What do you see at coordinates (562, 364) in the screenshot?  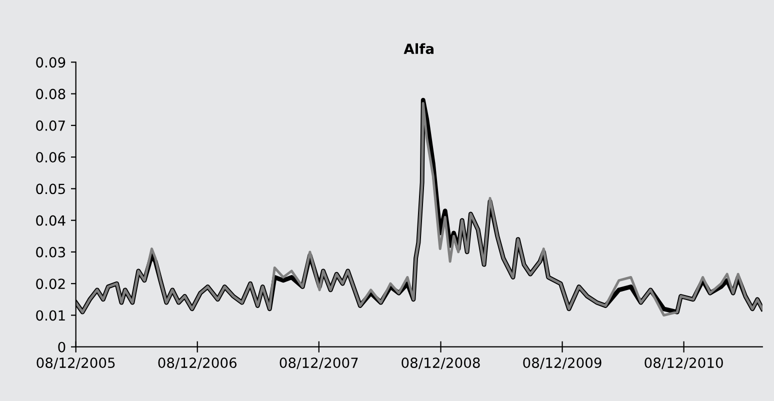 I see `x-tick-label: 08/12/2009` at bounding box center [562, 364].